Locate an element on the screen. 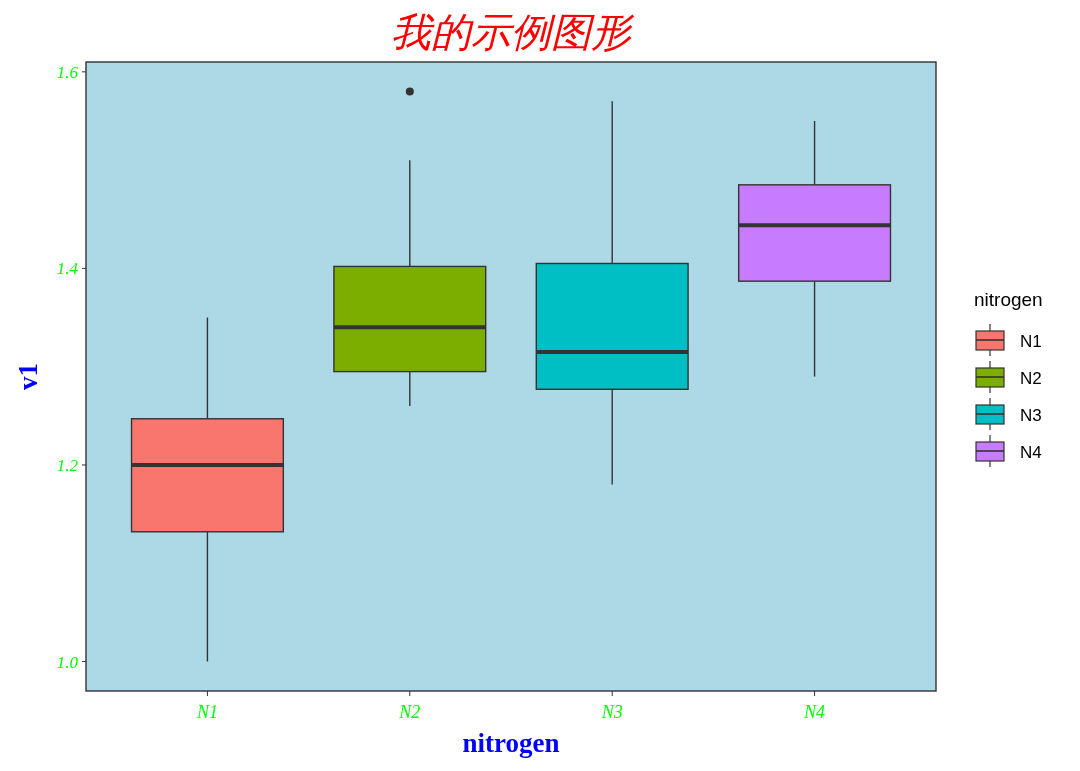 The width and height of the screenshot is (1080, 771). legend-label: N1 is located at coordinates (1031, 341).